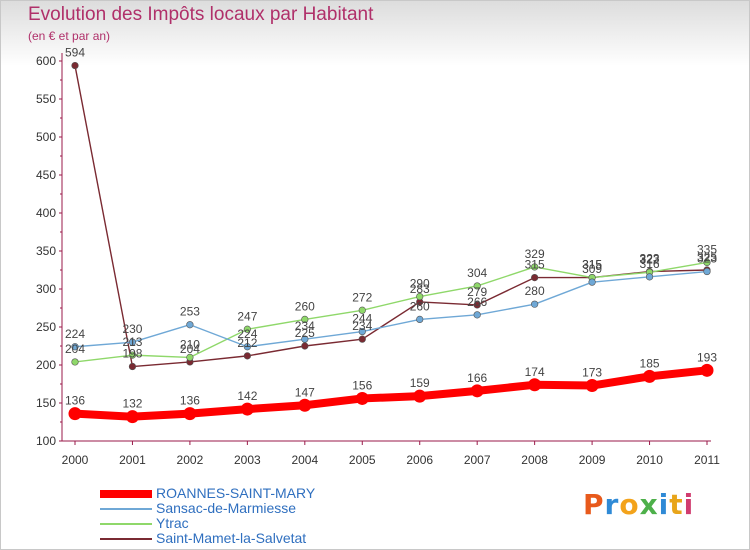 Image resolution: width=750 pixels, height=550 pixels. I want to click on data-label: 213, so click(132, 342).